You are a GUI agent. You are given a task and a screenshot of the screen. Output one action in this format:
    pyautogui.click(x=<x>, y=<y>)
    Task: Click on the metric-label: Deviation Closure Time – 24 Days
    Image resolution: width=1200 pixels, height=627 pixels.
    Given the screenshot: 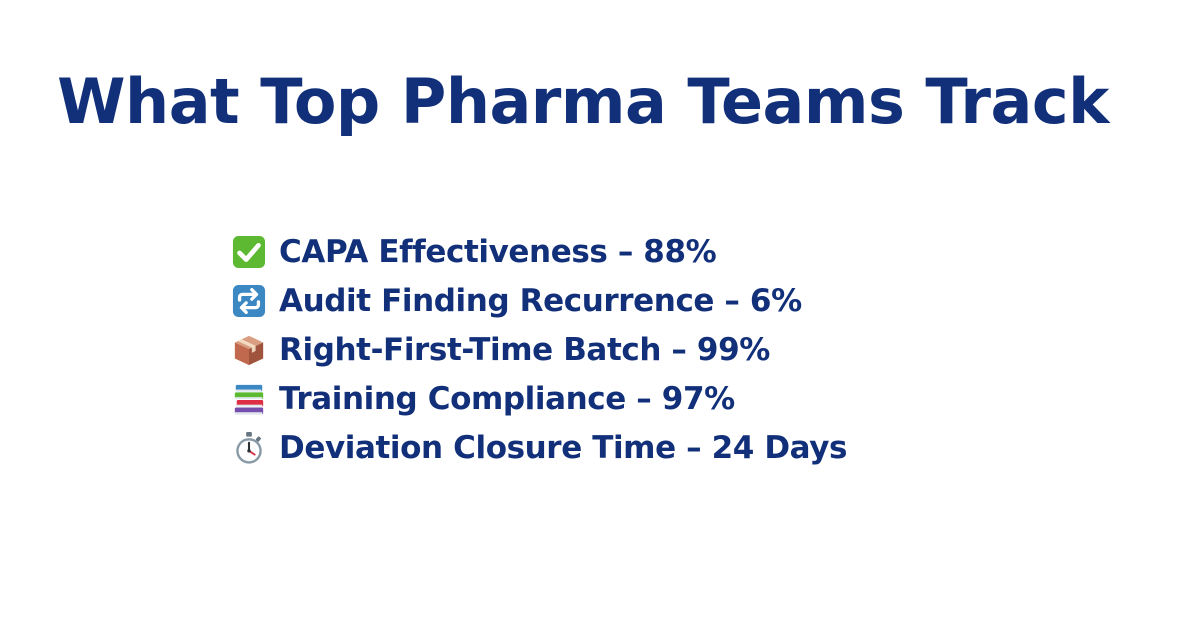 What is the action you would take?
    pyautogui.click(x=563, y=447)
    